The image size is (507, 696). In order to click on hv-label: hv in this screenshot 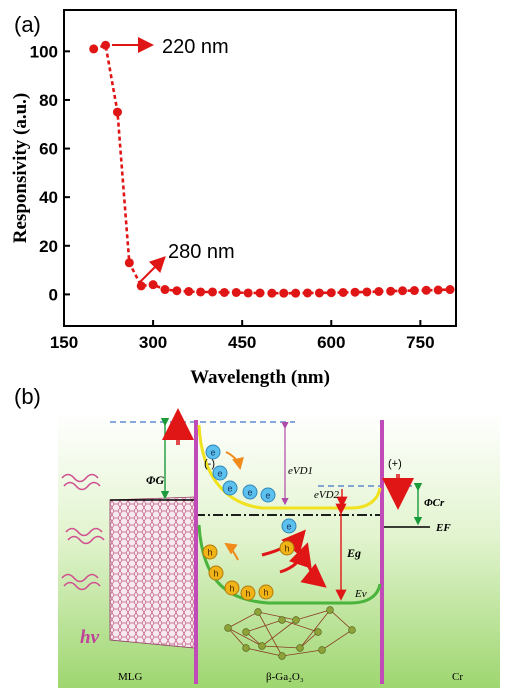, I will do `click(90, 637)`.